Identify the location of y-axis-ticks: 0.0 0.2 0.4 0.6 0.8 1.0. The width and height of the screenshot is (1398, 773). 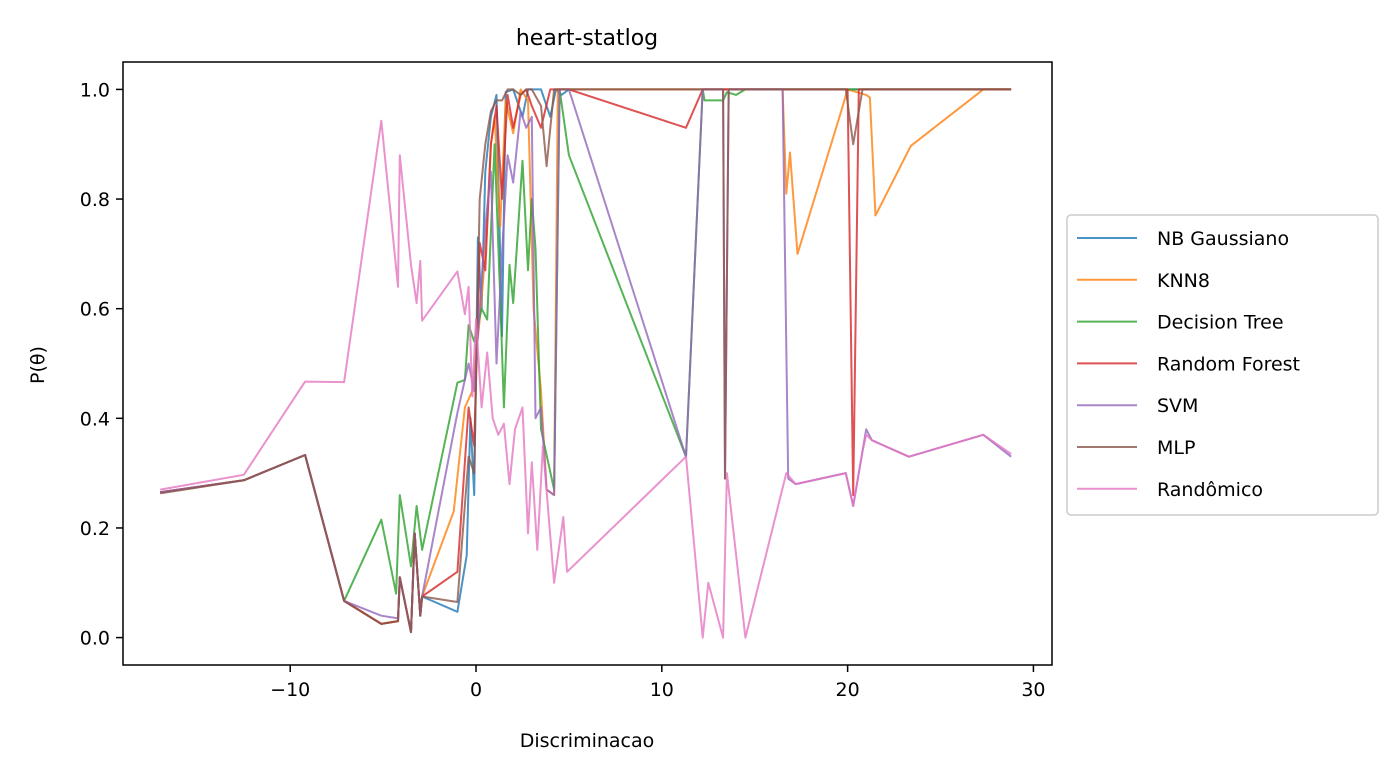
(101, 364).